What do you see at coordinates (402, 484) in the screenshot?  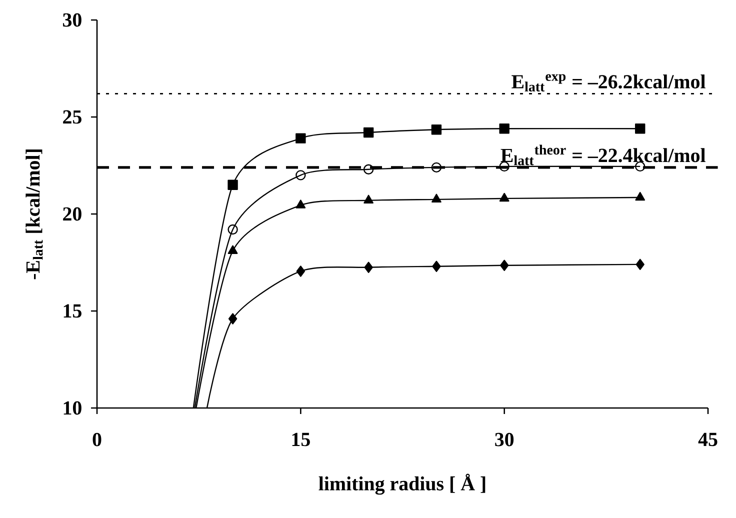 I see `x-axis-title: limiting radius [ Å ]` at bounding box center [402, 484].